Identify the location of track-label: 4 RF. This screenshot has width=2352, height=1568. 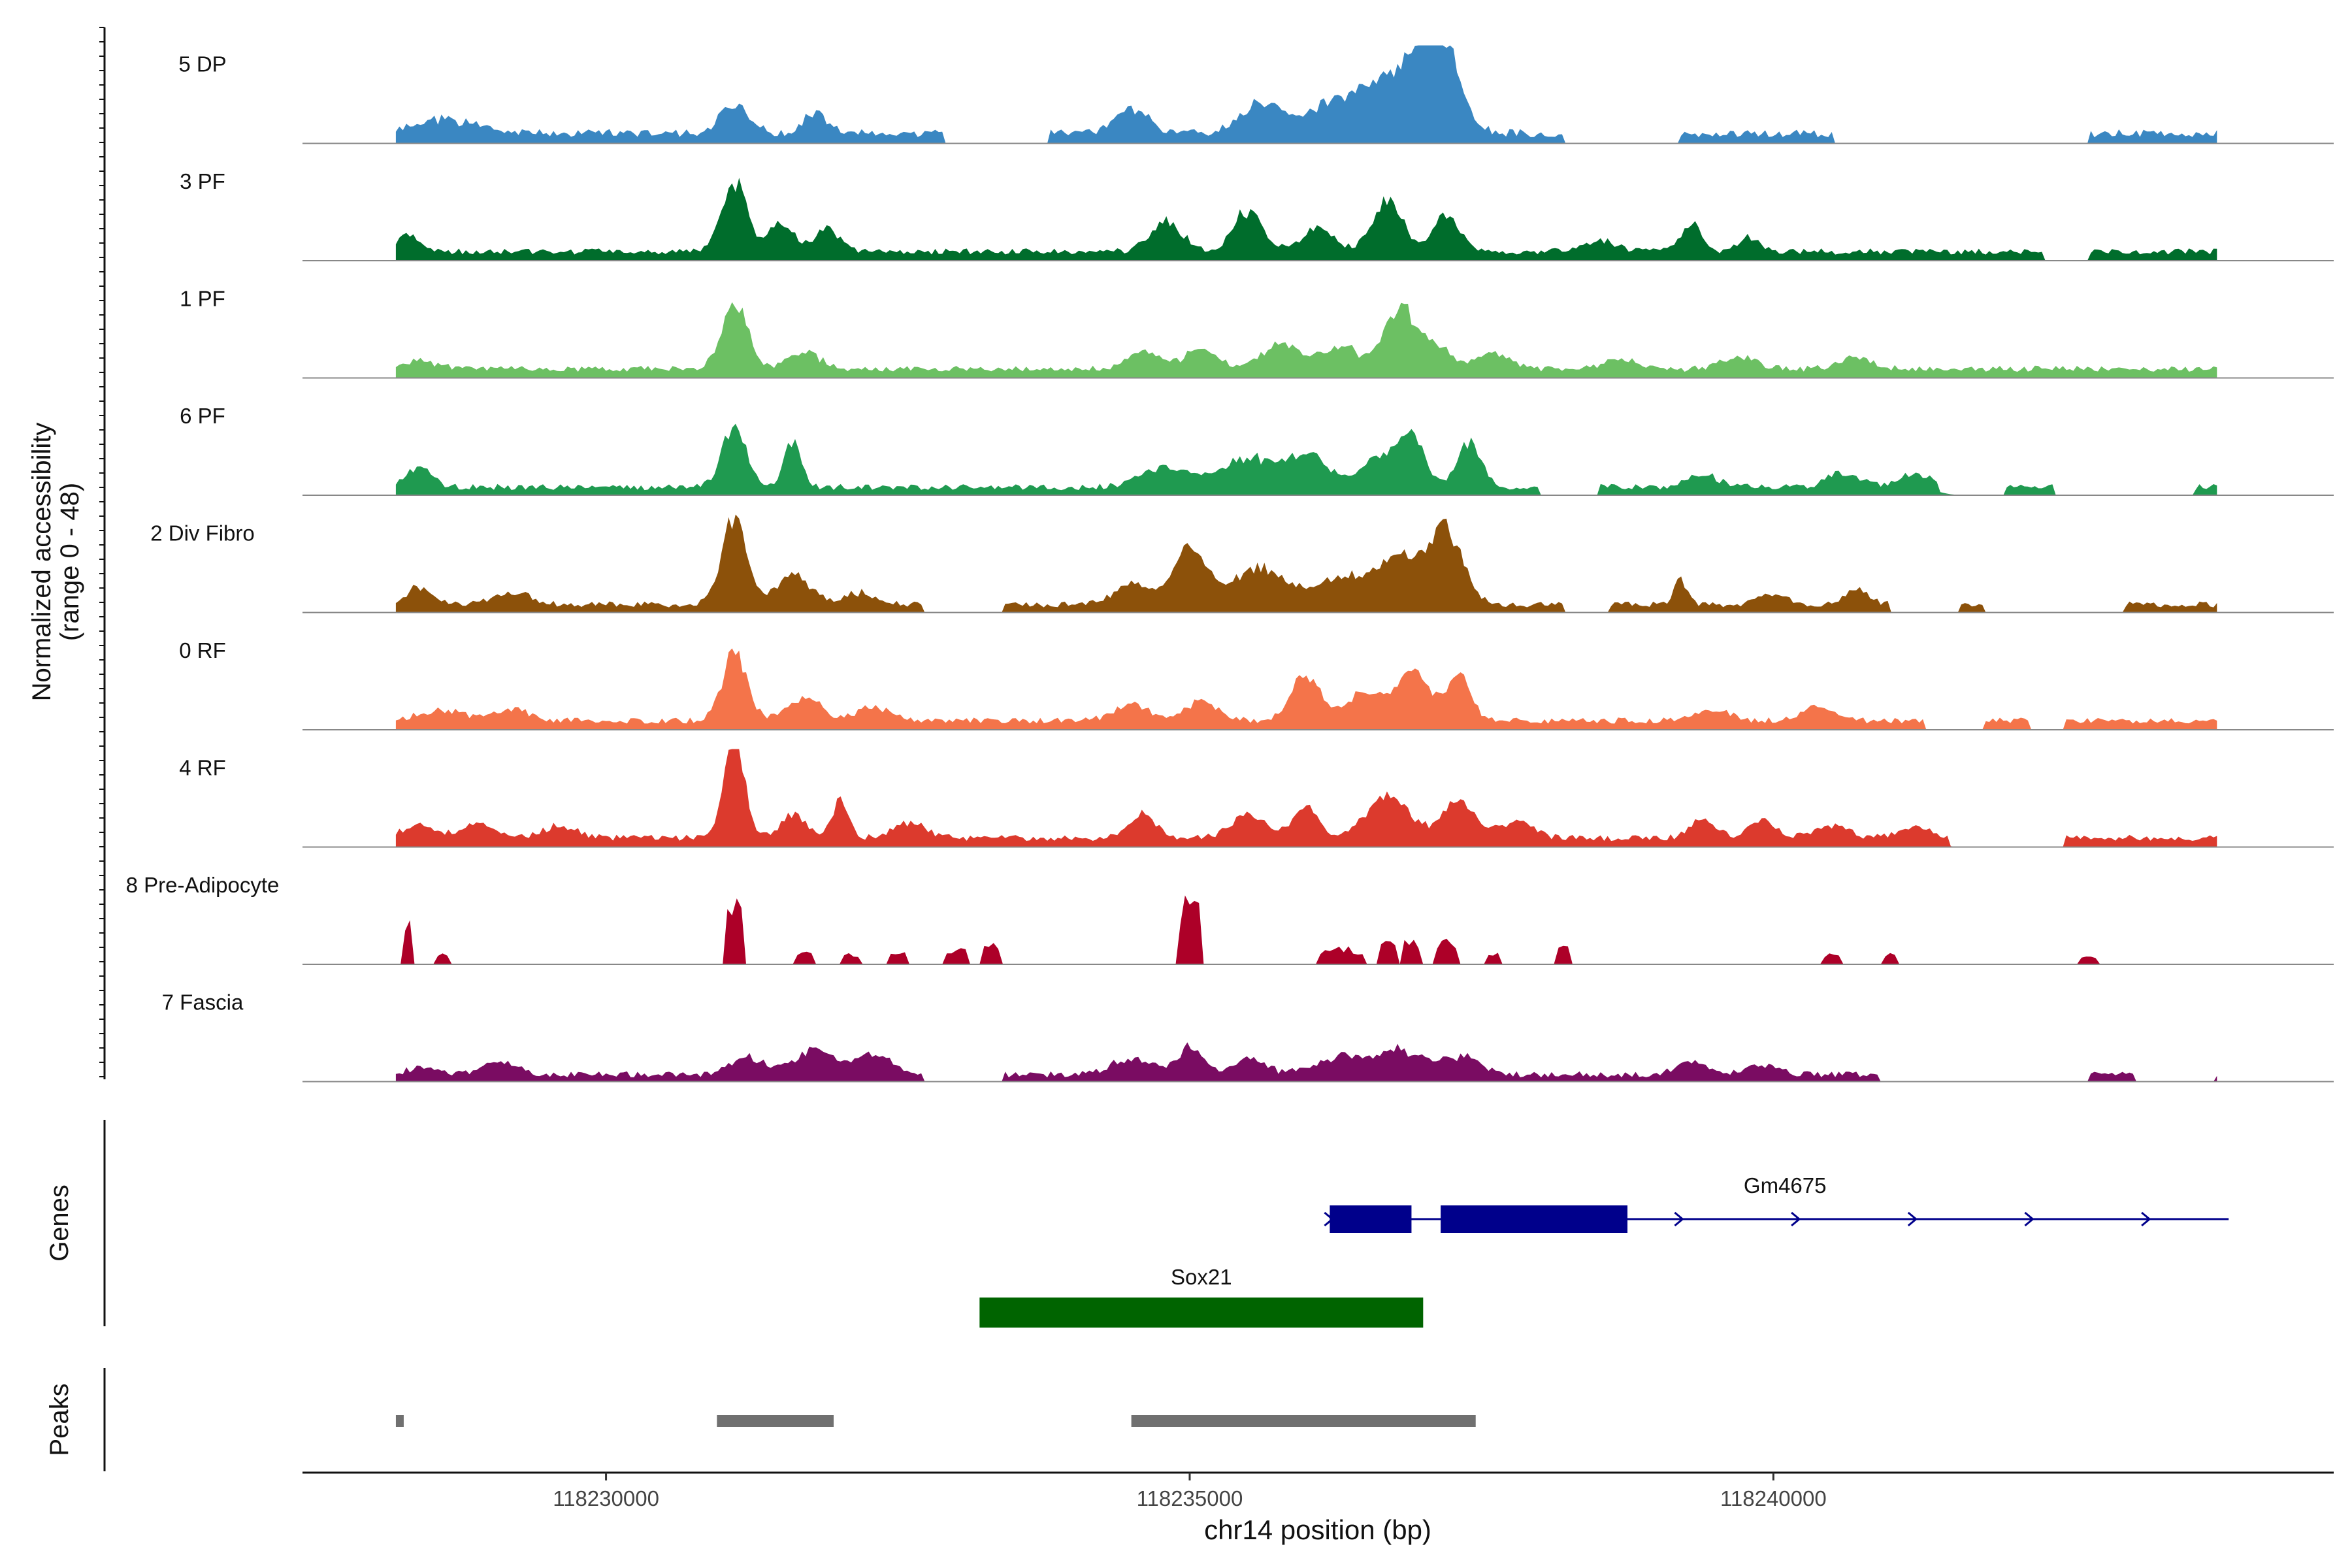
(202, 768).